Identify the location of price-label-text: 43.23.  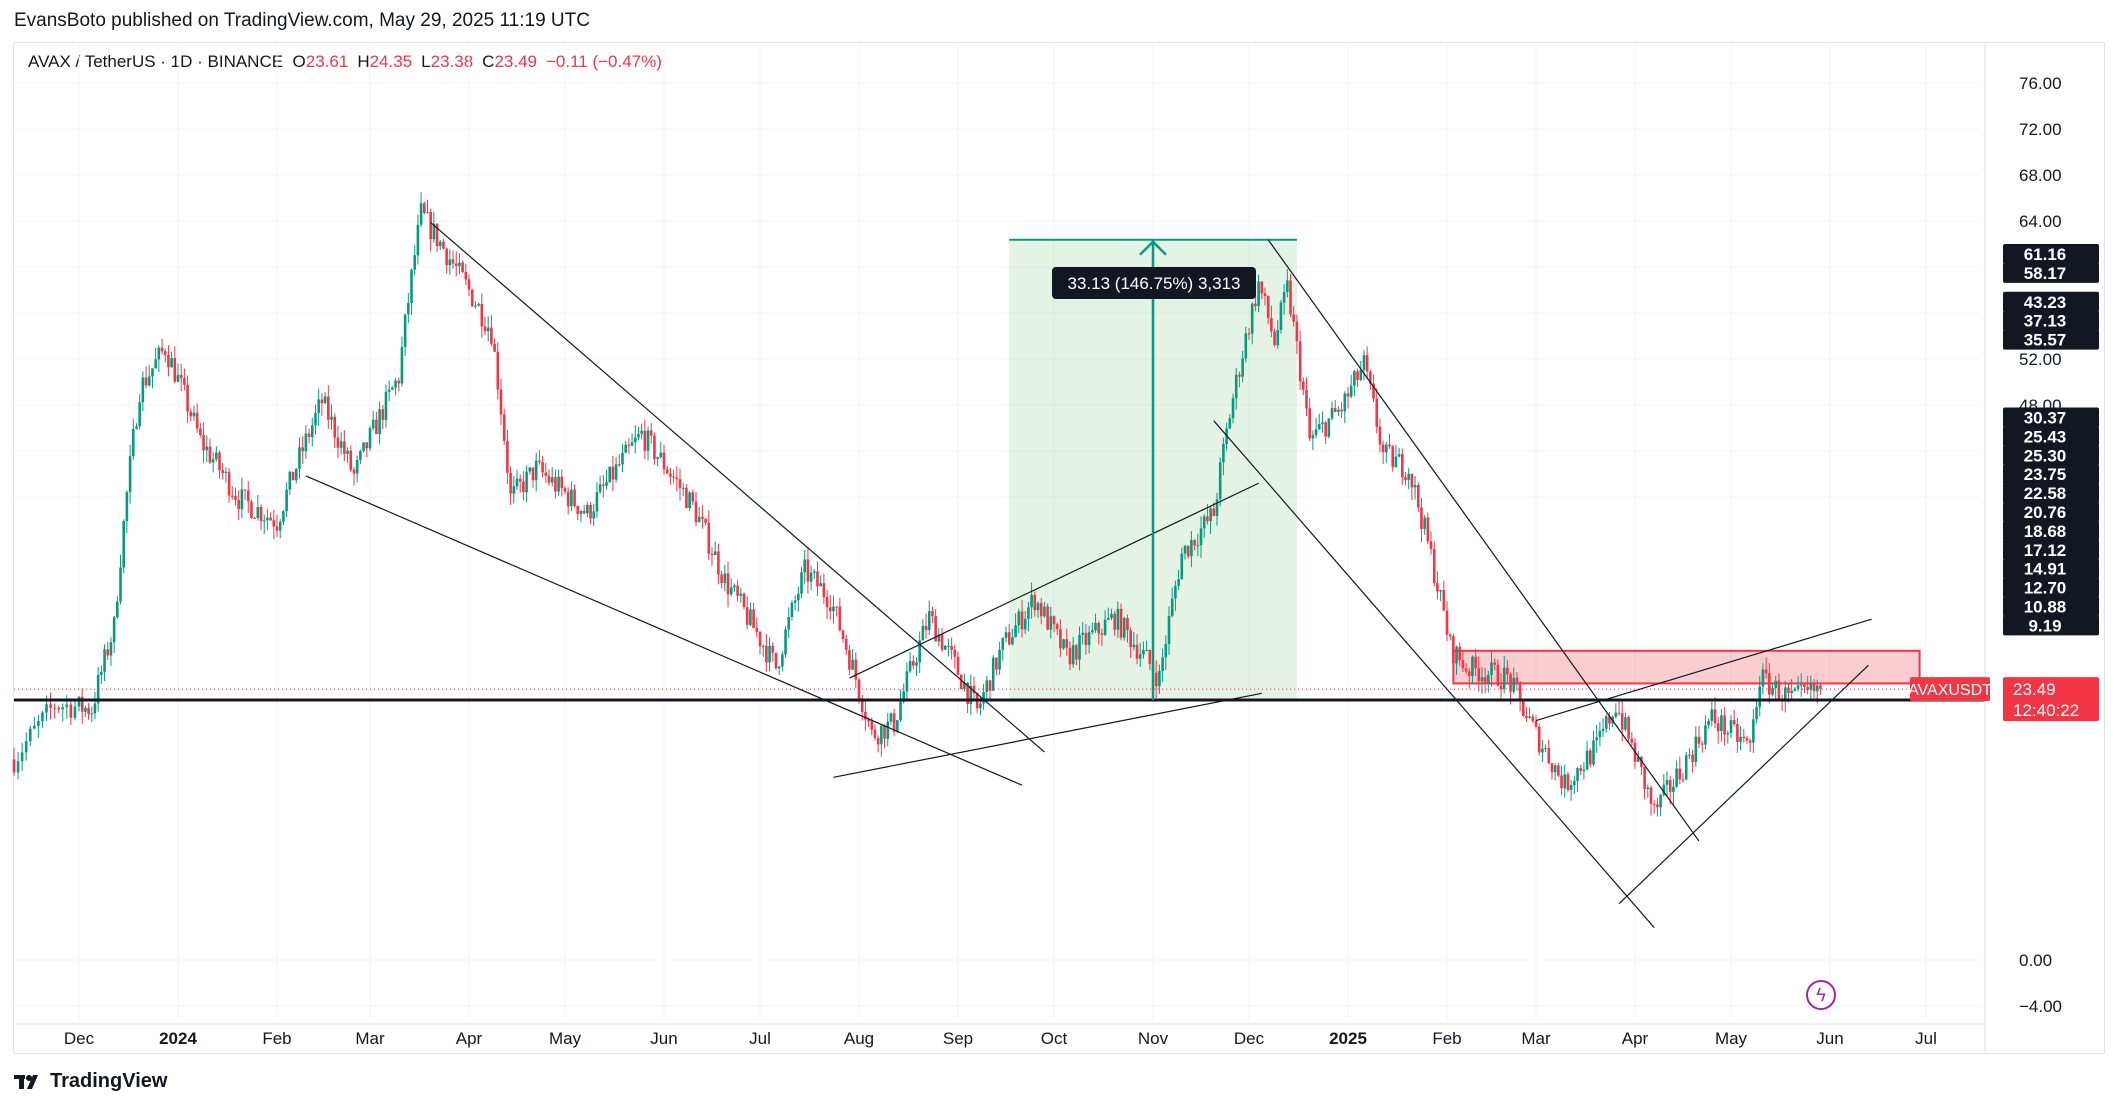
(2045, 302).